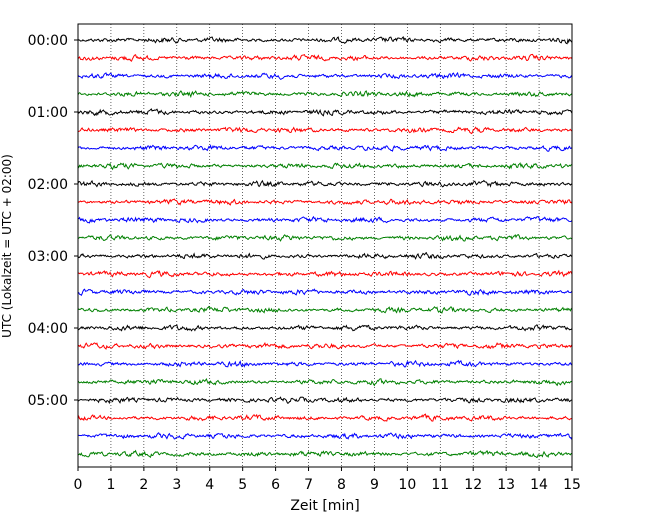 Image resolution: width=650 pixels, height=520 pixels. I want to click on x-tick-label: 1, so click(110, 485).